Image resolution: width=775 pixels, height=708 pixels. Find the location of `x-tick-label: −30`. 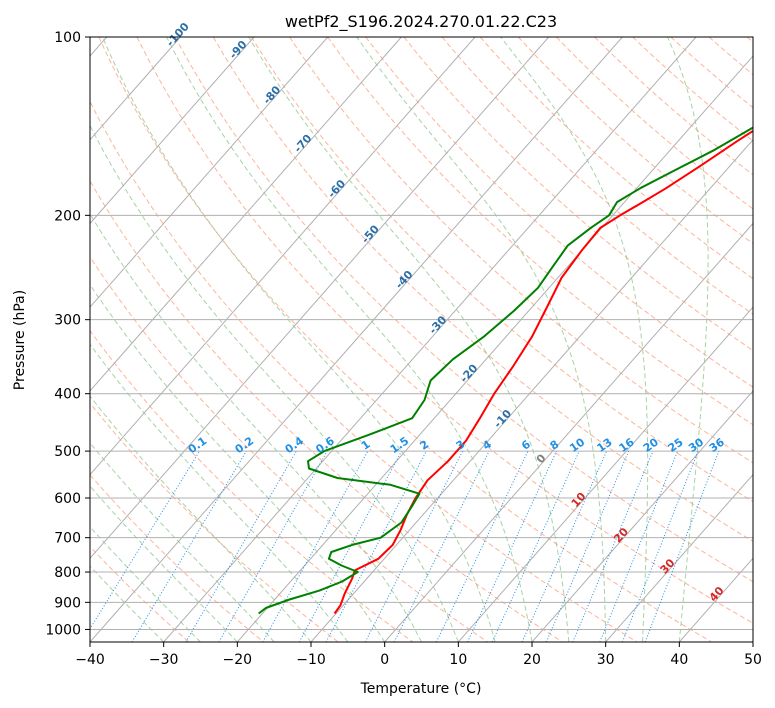

x-tick-label: −30 is located at coordinates (164, 660).